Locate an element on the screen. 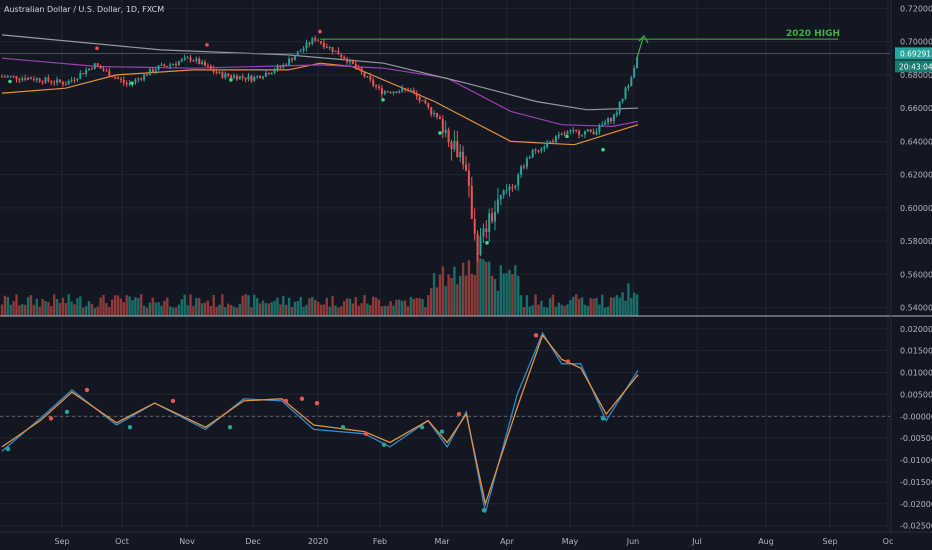 The image size is (932, 550). time-tick: Oc is located at coordinates (888, 541).